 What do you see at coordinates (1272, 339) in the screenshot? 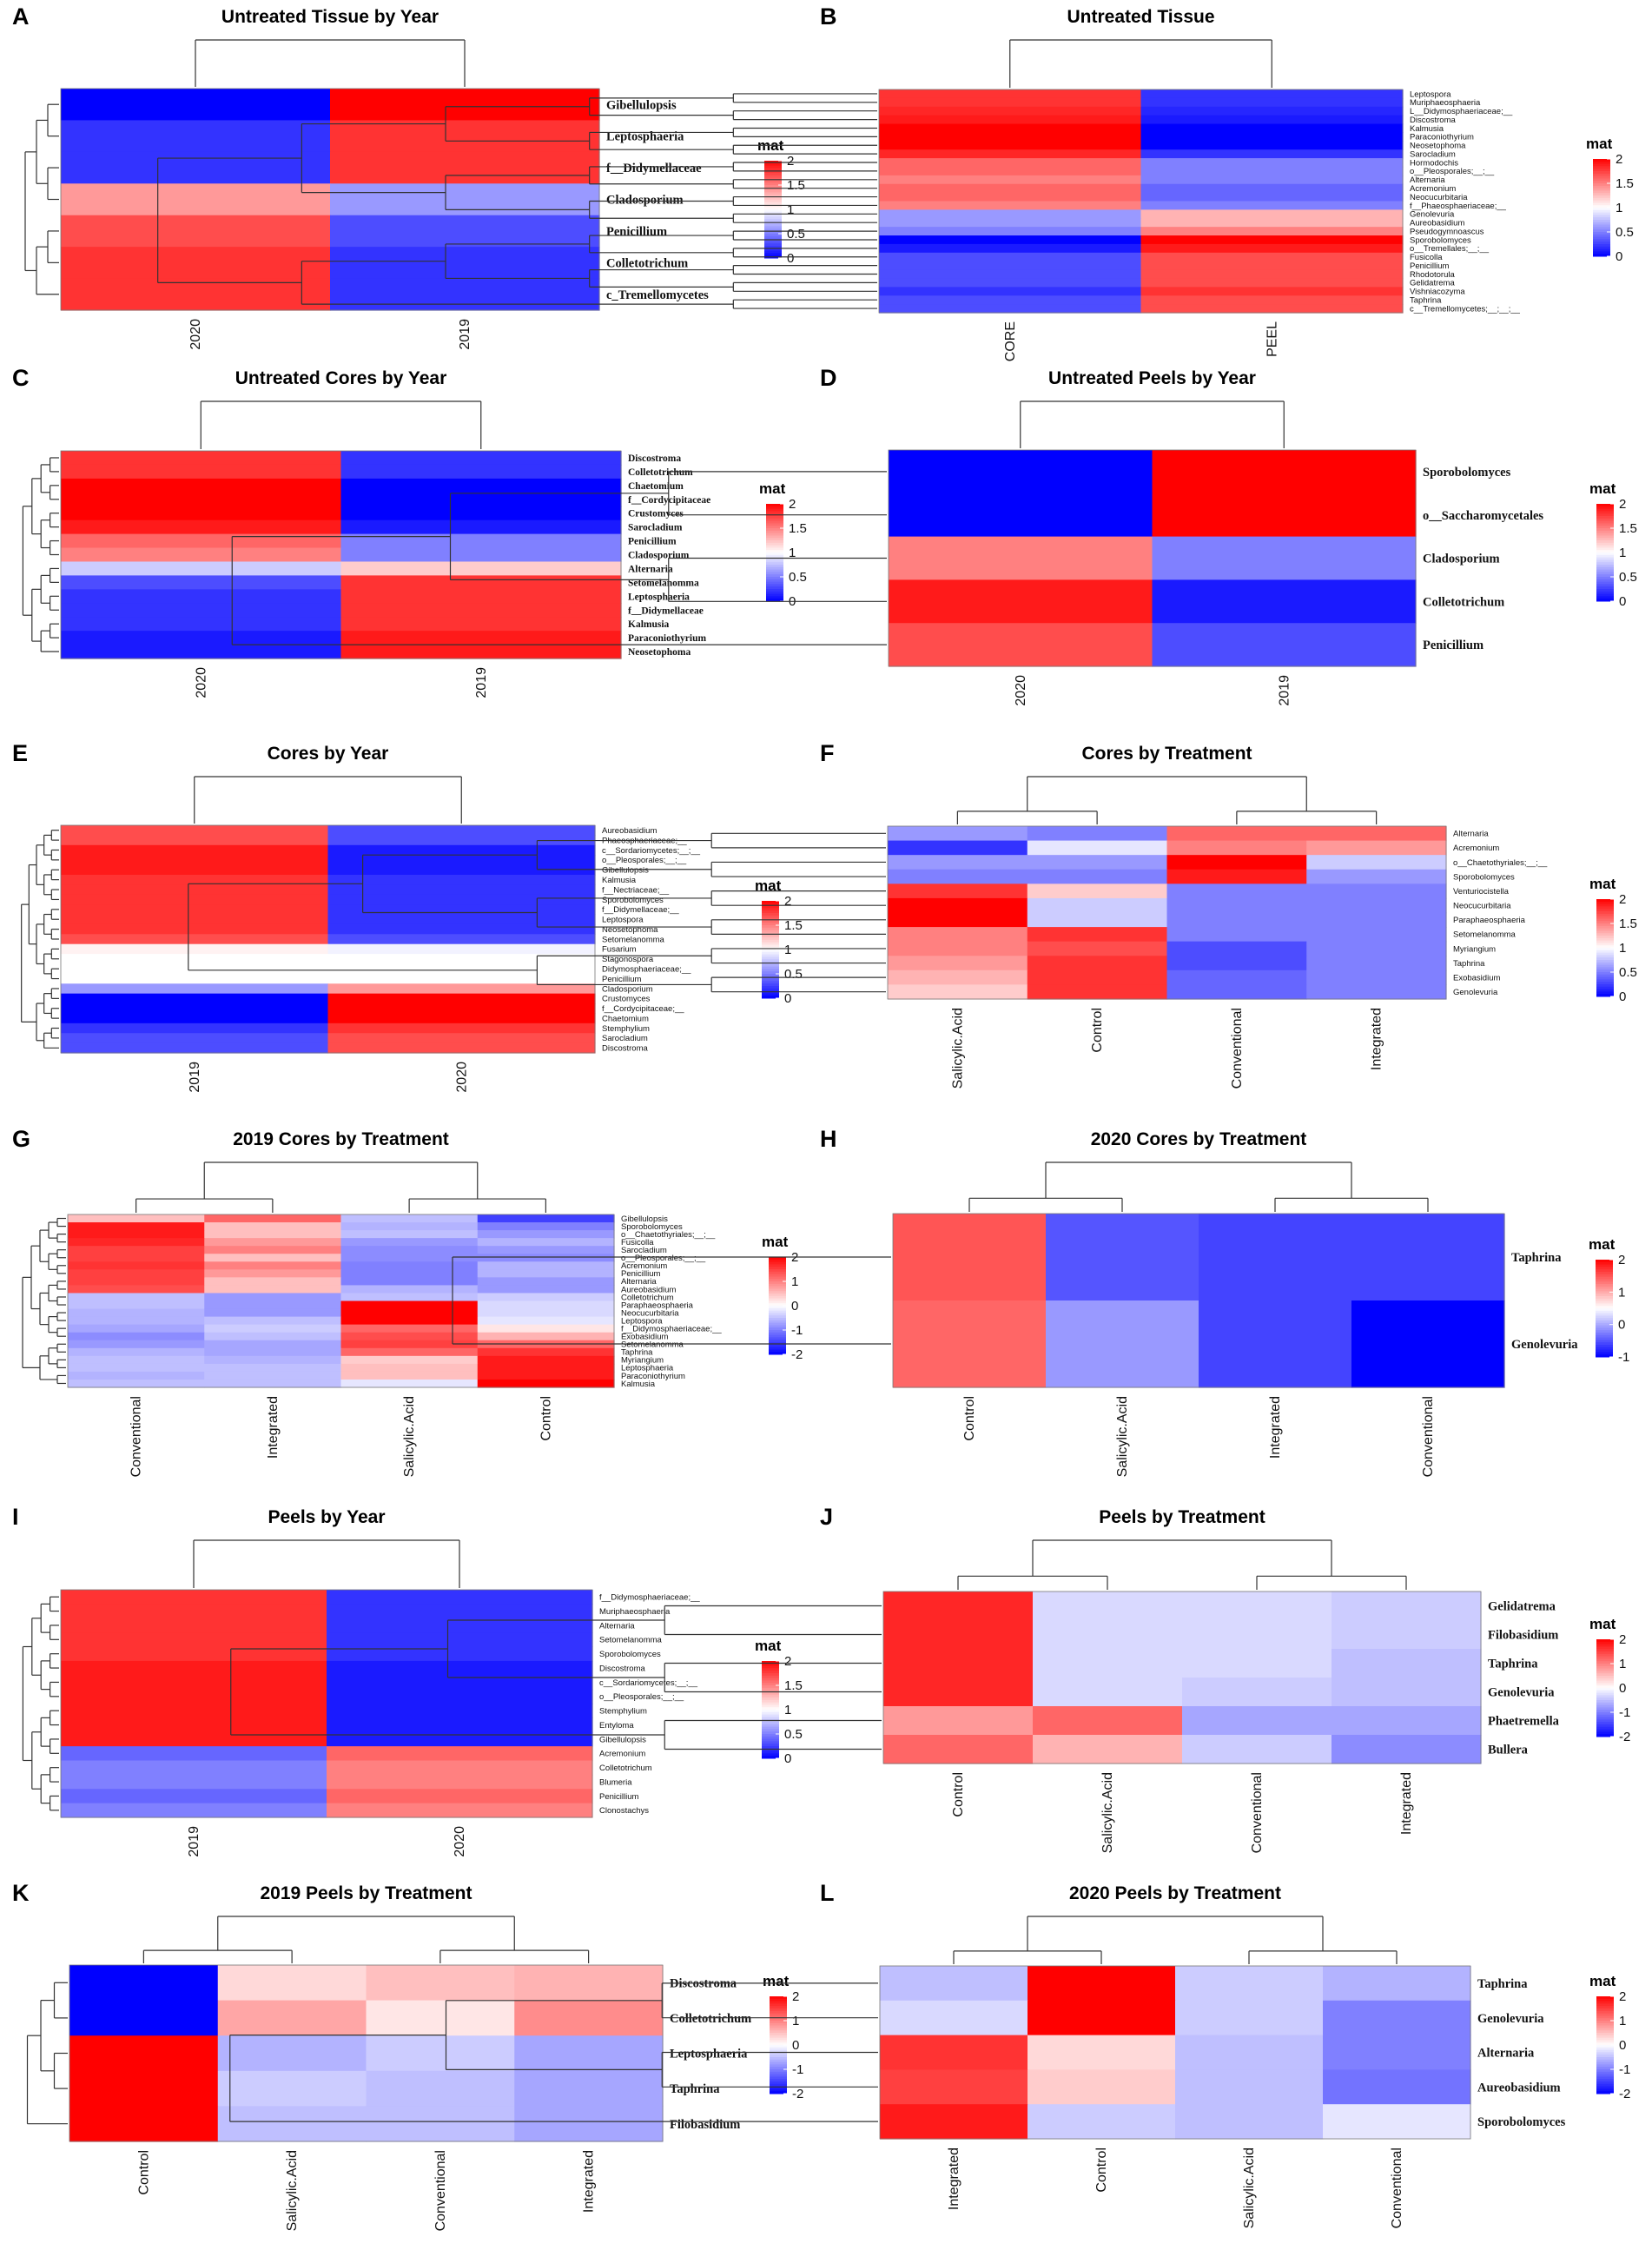
I see `column-label: PEEL` at bounding box center [1272, 339].